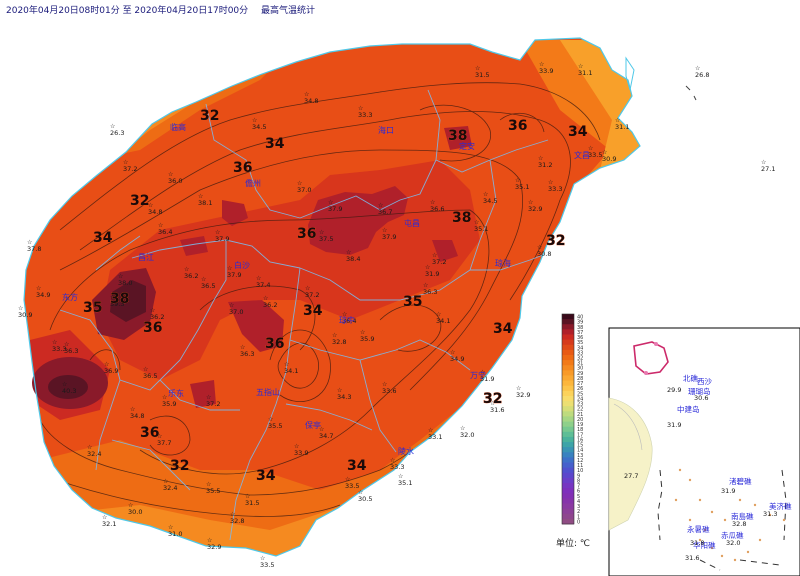  What do you see at coordinates (435, 437) in the screenshot?
I see `station-value: 33.1` at bounding box center [435, 437].